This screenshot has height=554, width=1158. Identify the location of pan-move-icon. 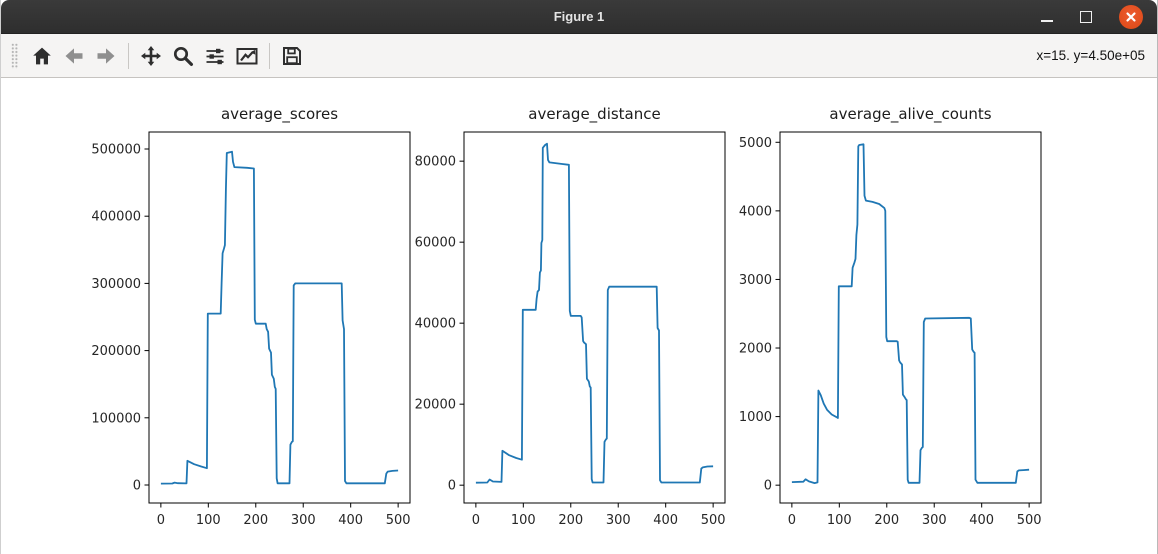
(151, 55).